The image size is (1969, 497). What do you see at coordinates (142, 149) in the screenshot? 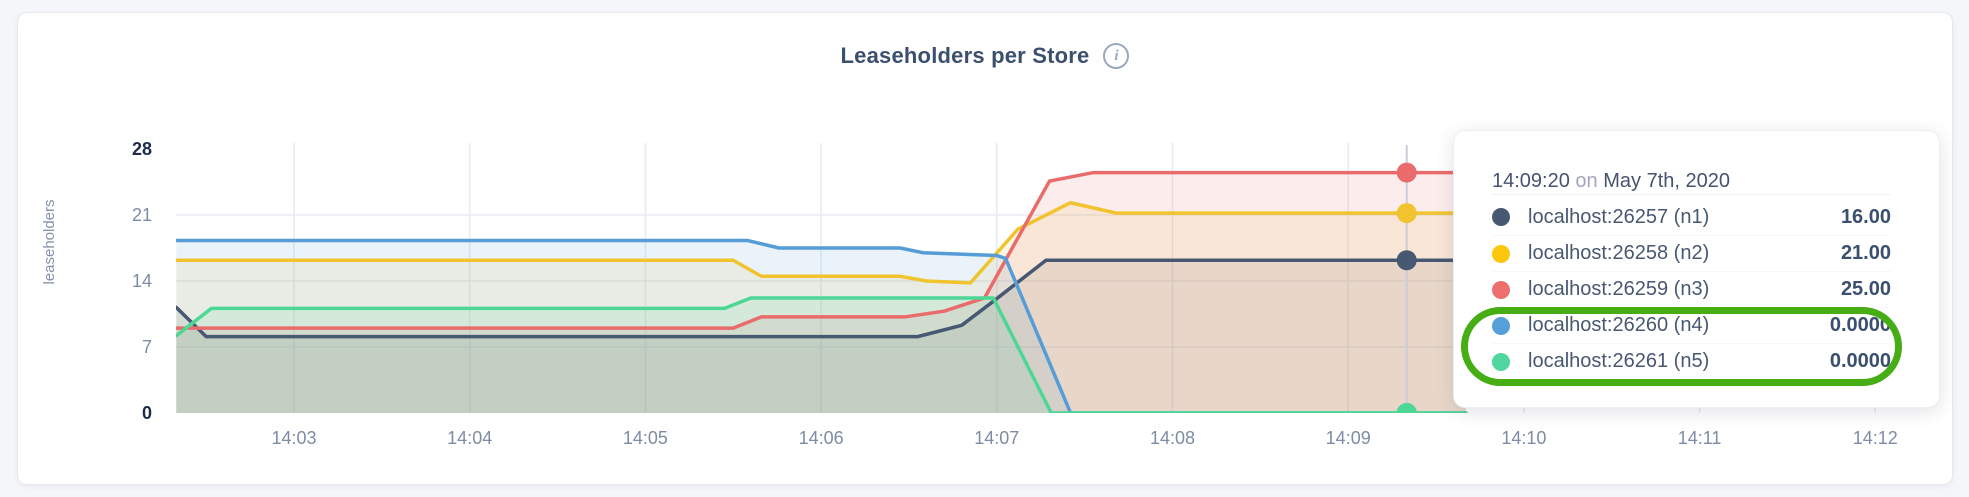
I see `y-tick-label: 28` at bounding box center [142, 149].